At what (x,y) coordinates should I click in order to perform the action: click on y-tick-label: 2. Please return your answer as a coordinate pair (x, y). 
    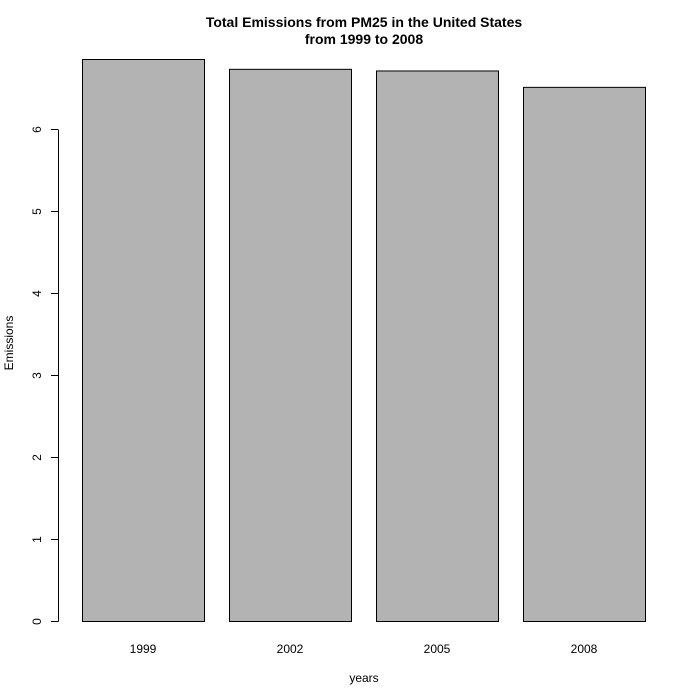
    Looking at the image, I should click on (37, 457).